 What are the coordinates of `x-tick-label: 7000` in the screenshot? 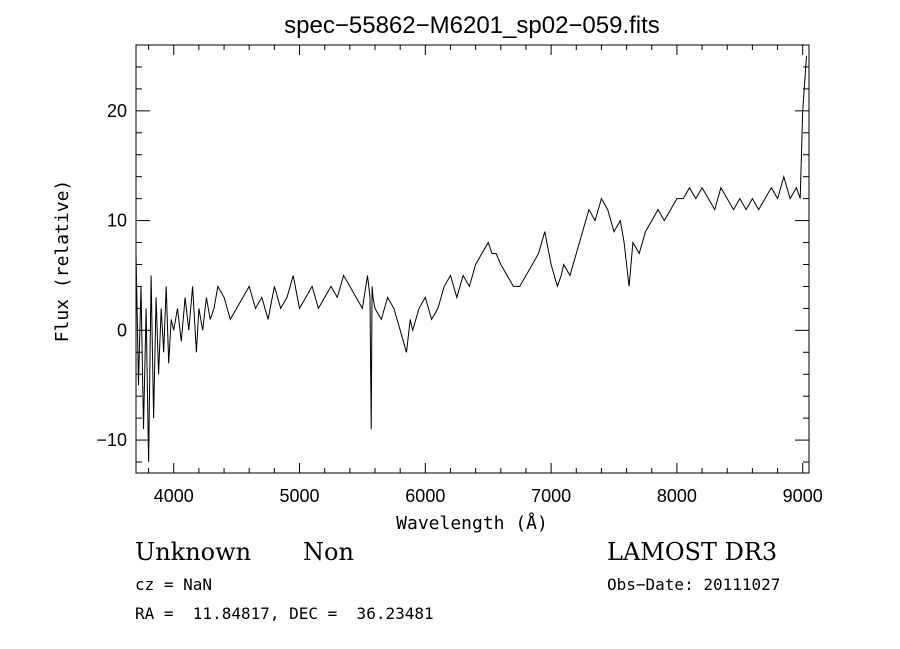 It's located at (551, 496).